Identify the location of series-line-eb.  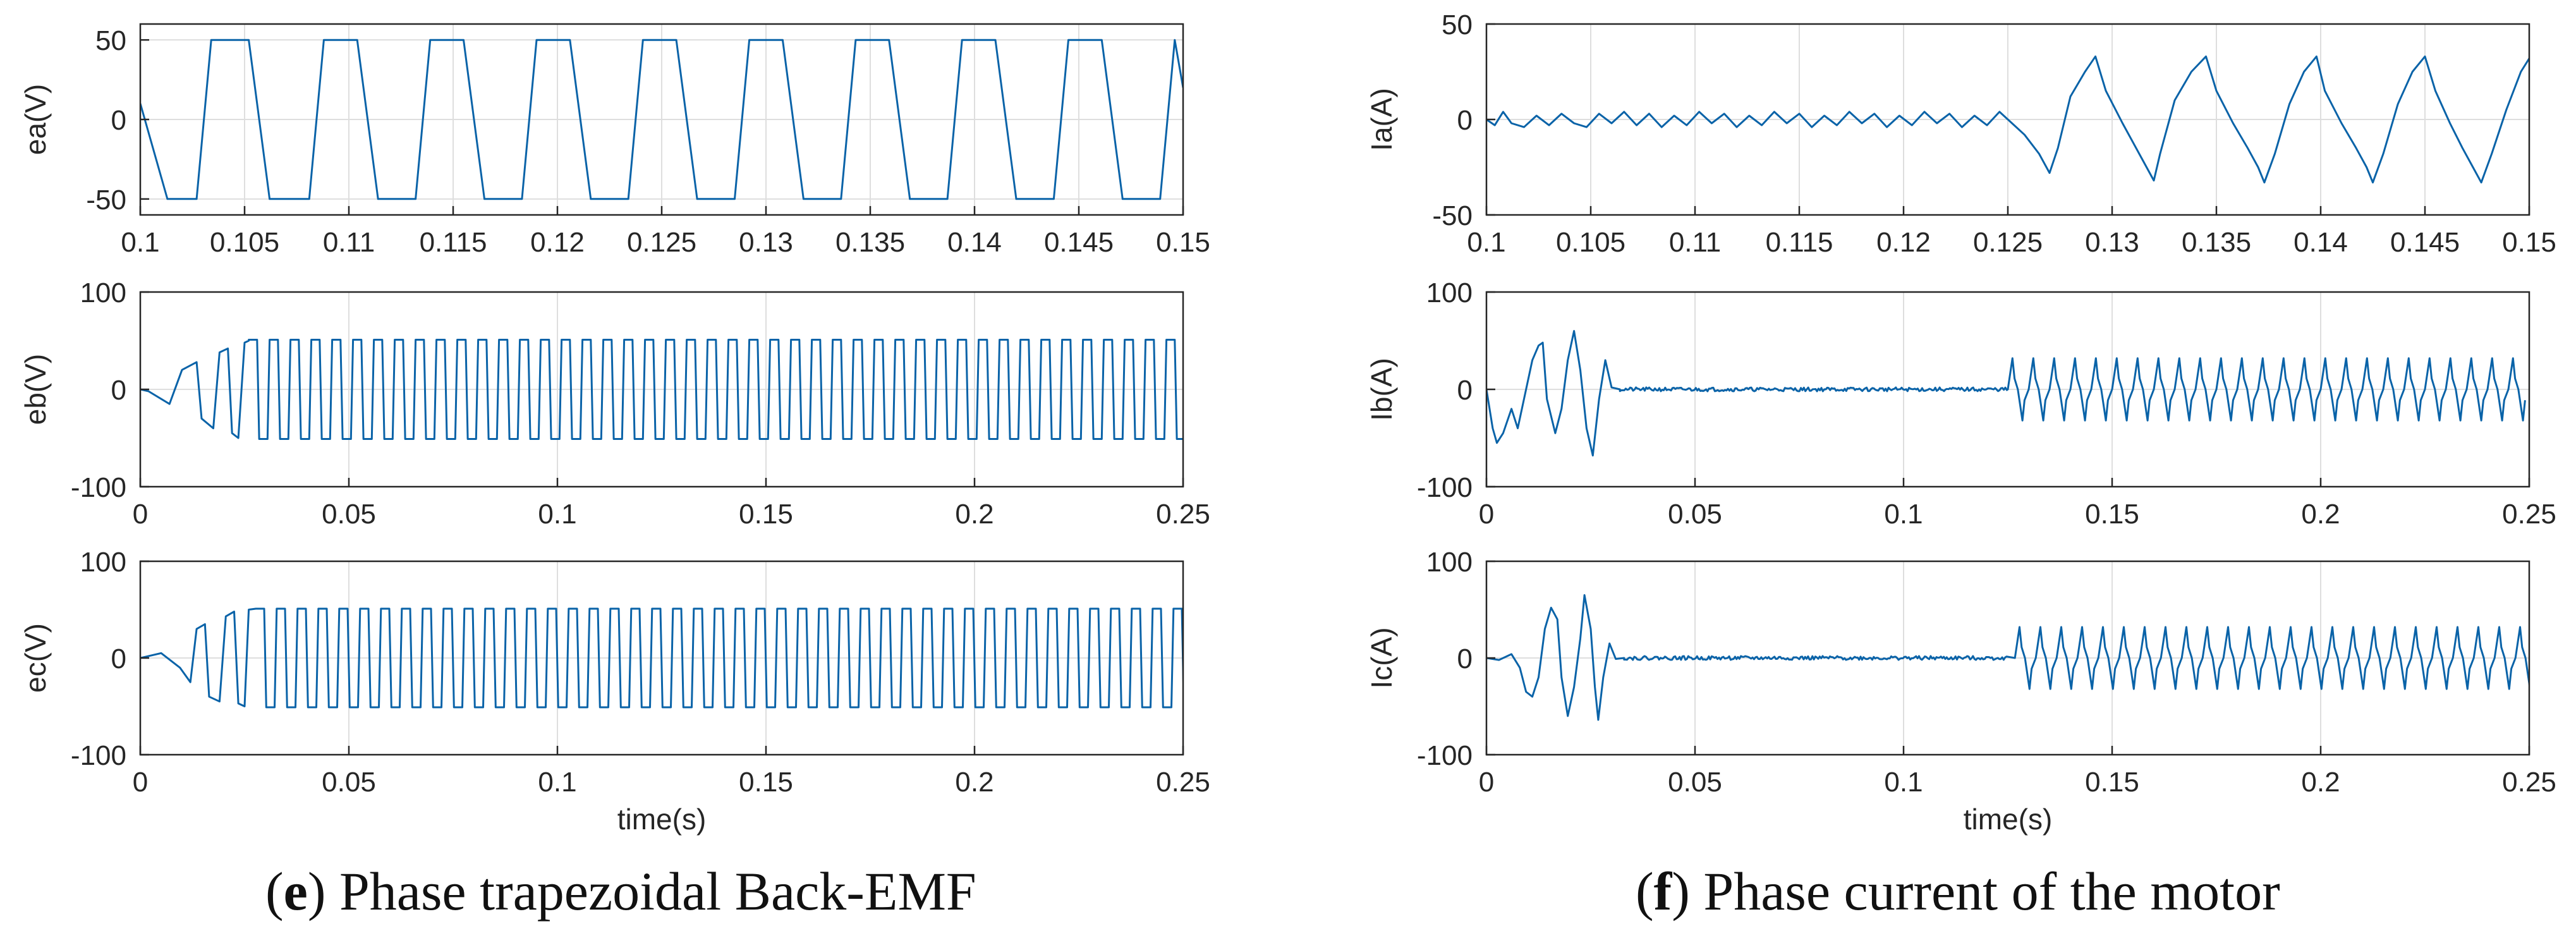
(661, 389).